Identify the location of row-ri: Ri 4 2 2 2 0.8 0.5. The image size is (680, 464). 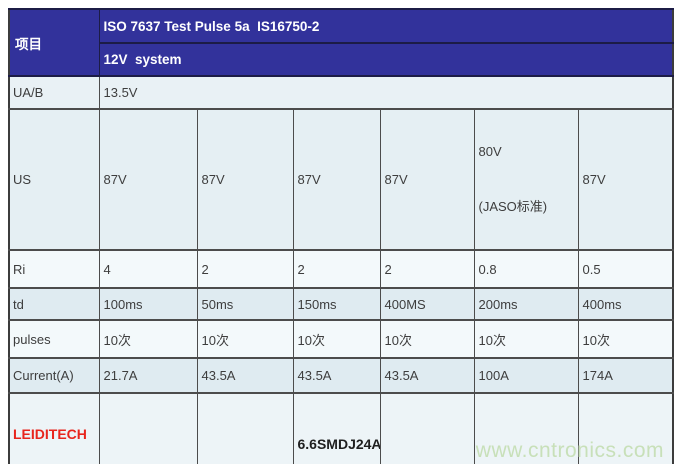
(341, 269).